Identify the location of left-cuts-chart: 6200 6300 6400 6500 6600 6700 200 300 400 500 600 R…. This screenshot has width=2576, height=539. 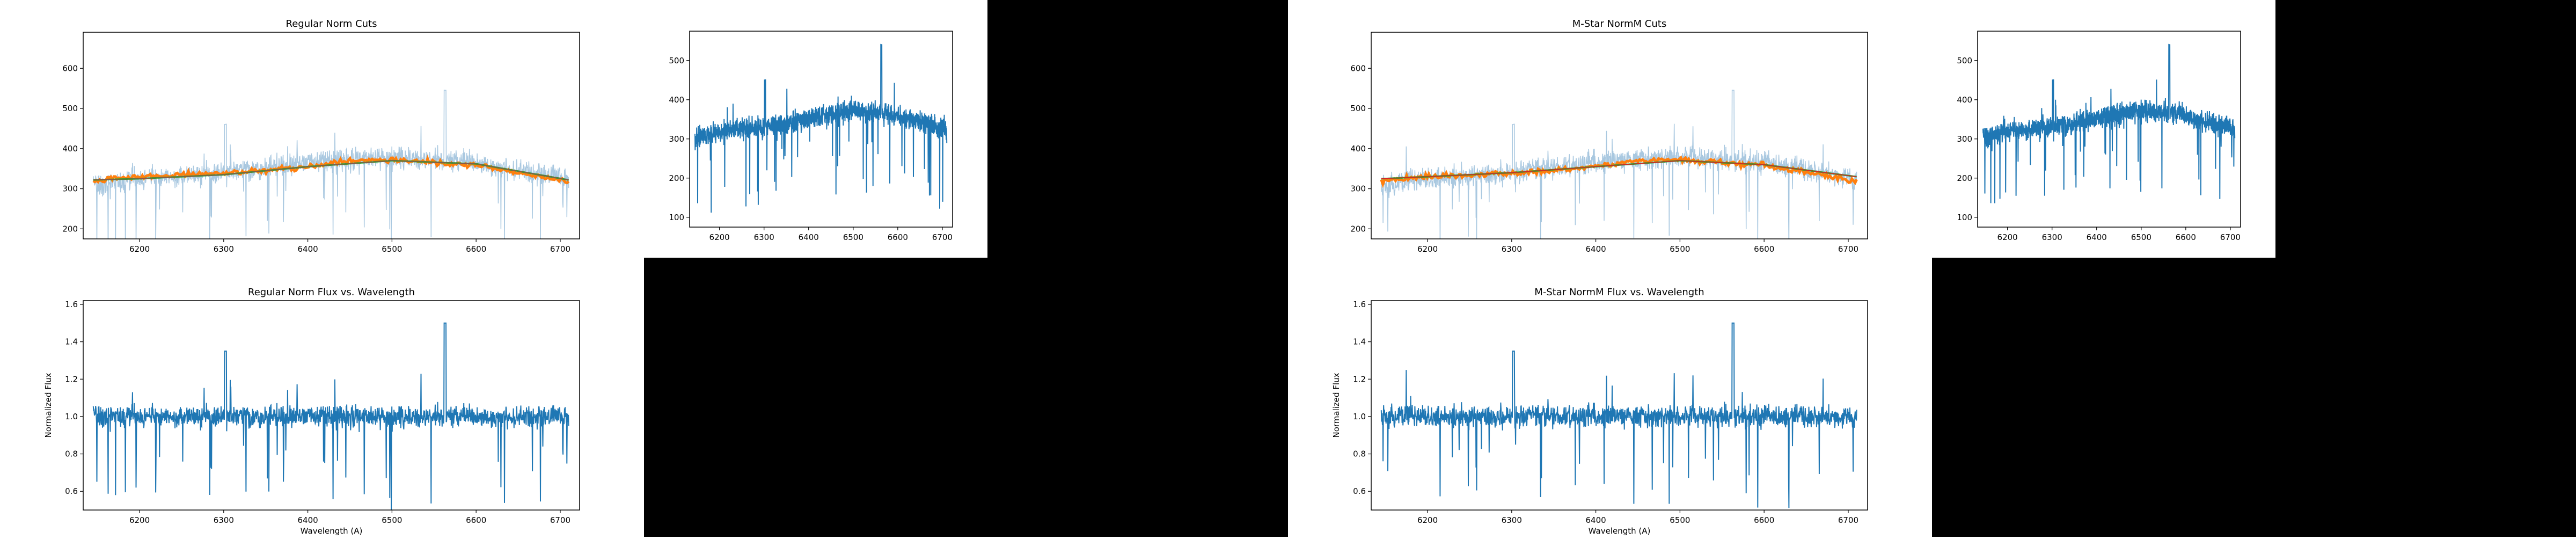
(321, 136).